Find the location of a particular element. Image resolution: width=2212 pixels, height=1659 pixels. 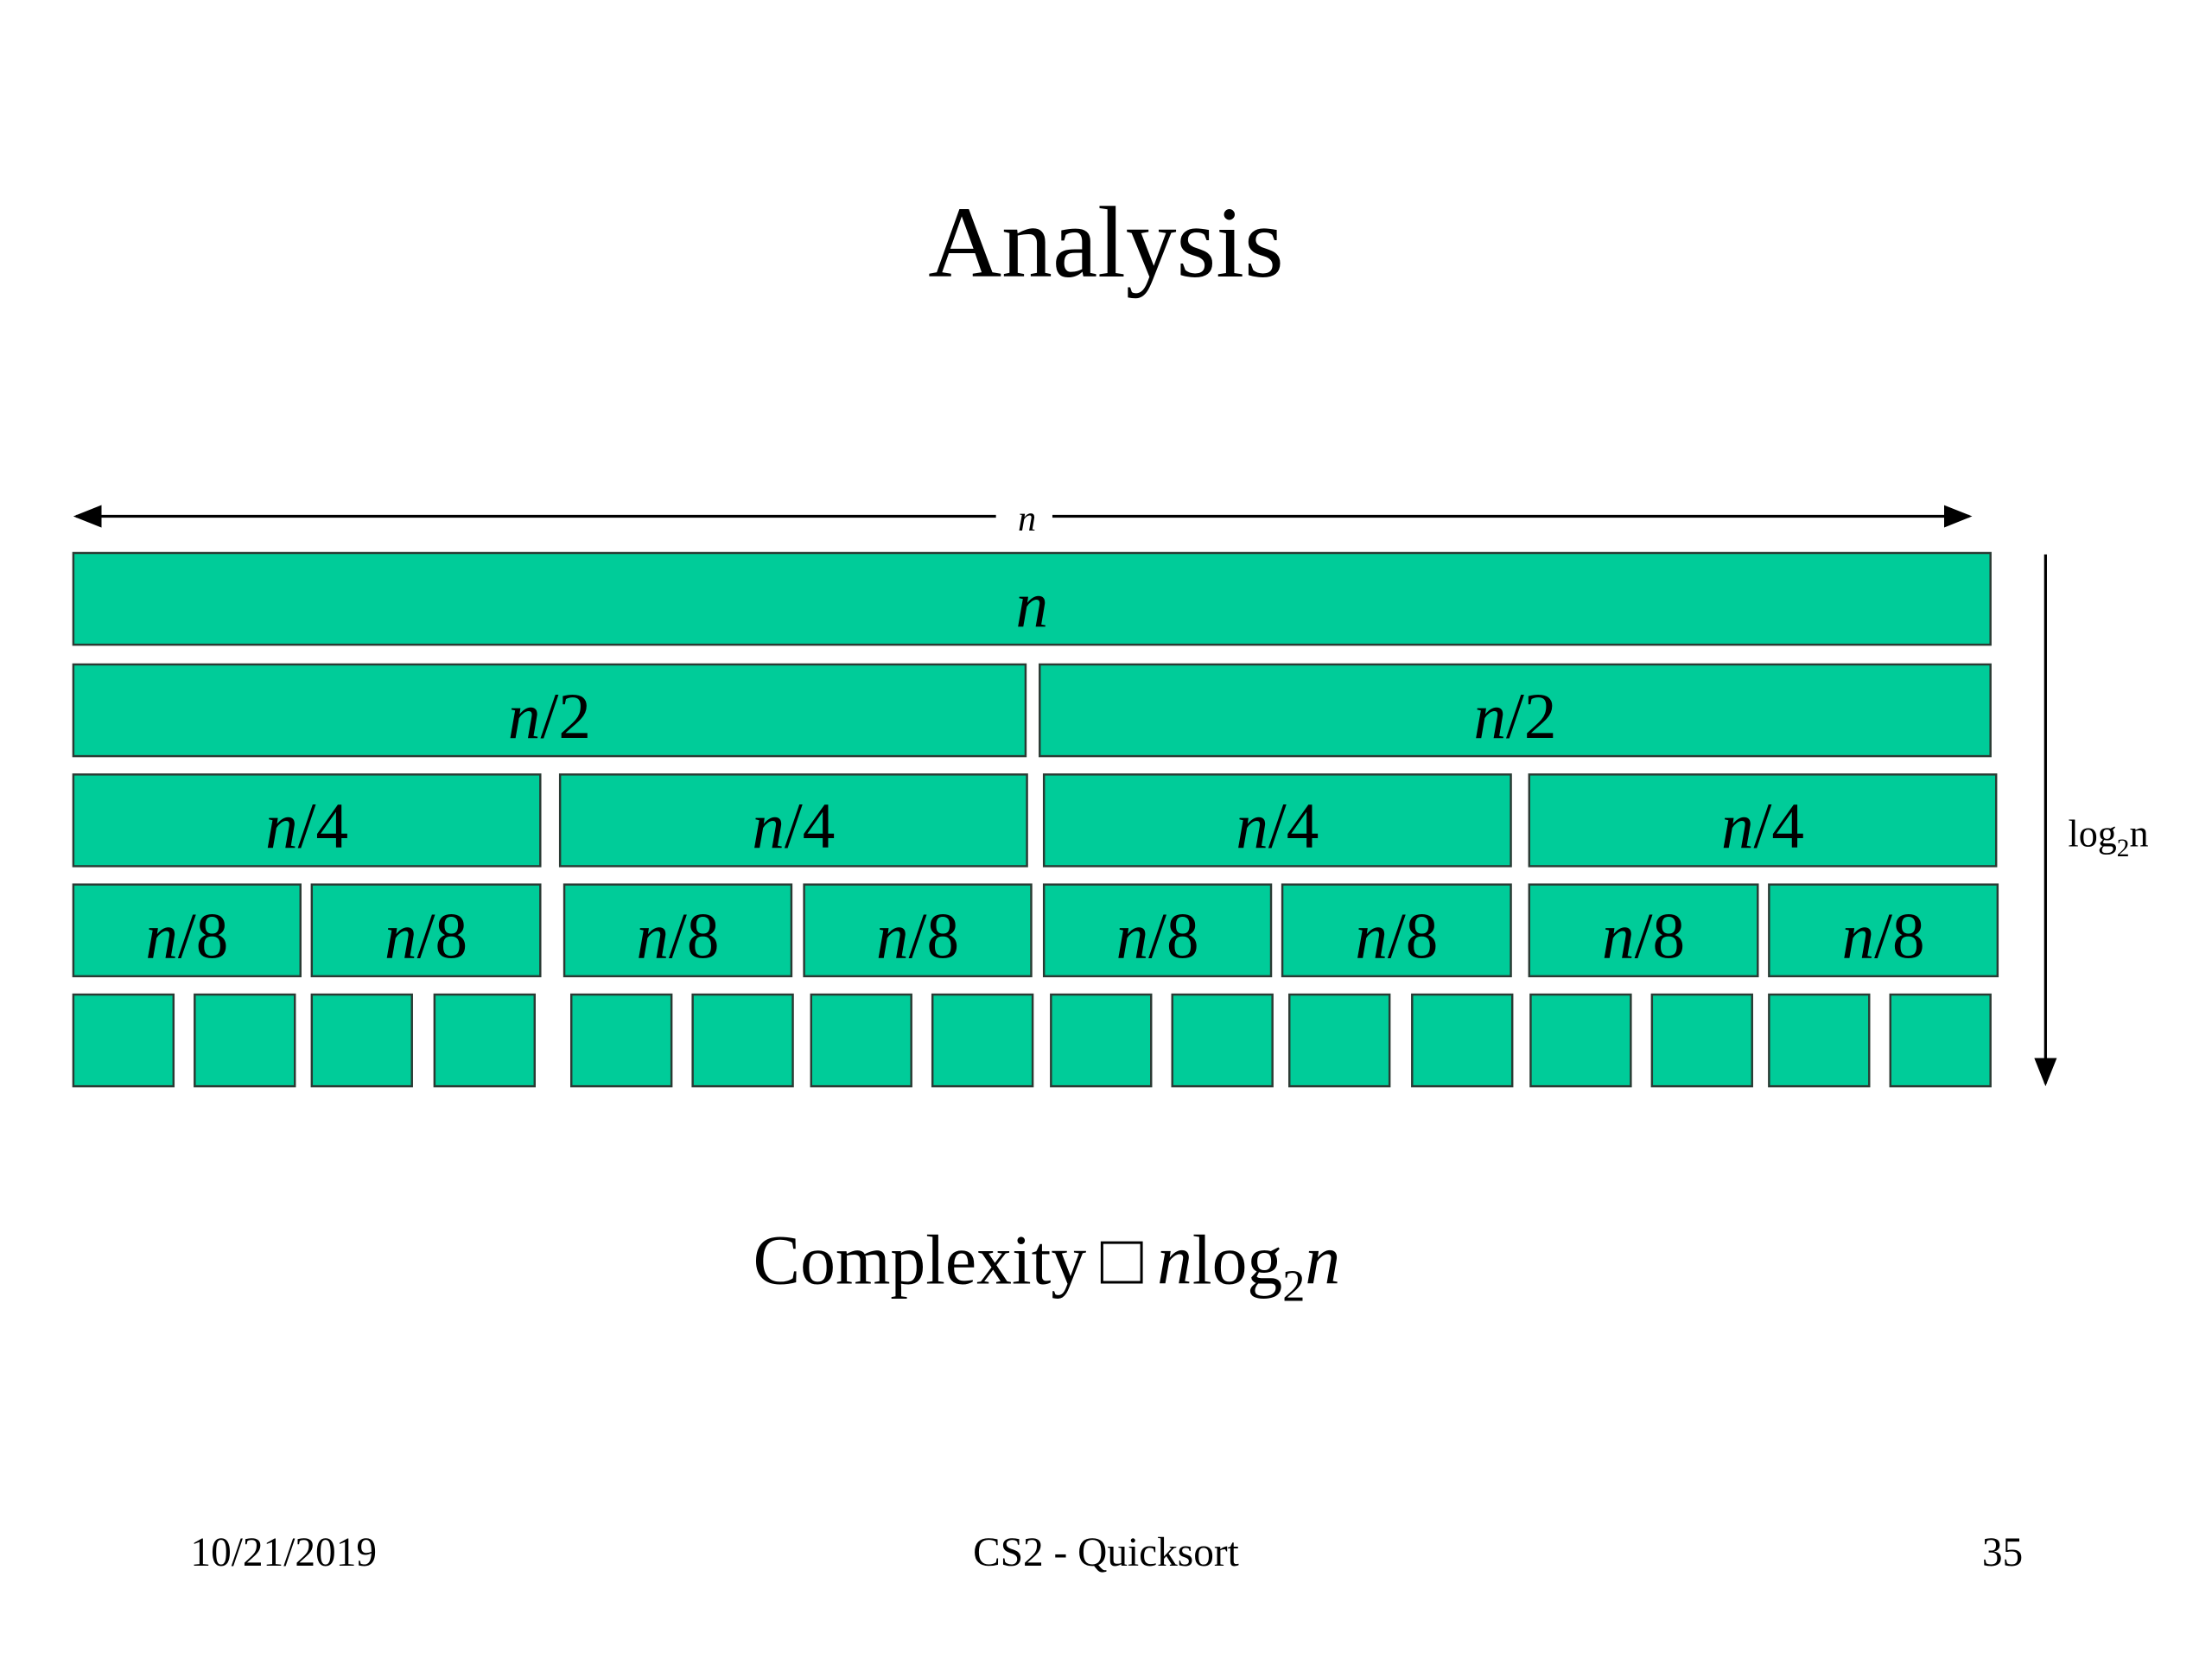

depth-sub: 2 is located at coordinates (2123, 848).